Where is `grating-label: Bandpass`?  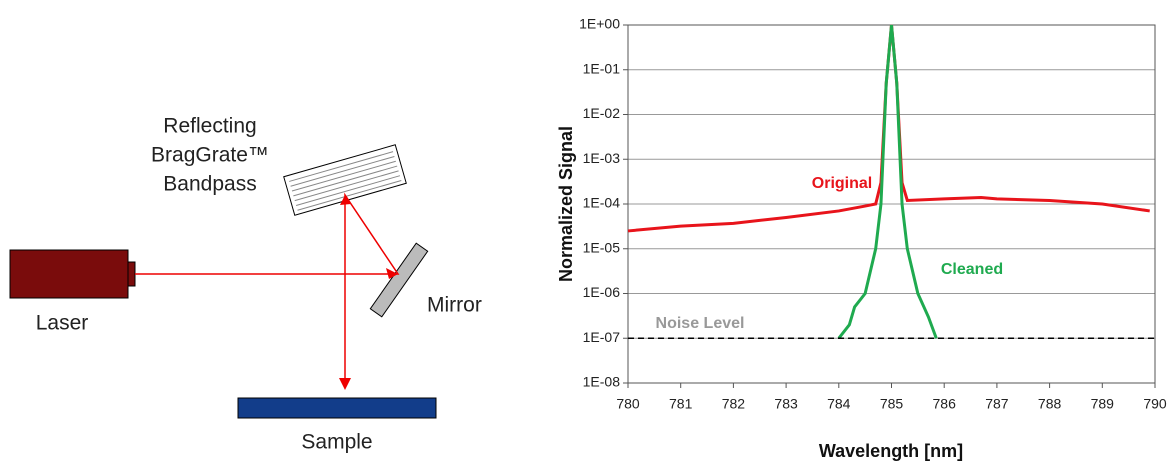
grating-label: Bandpass is located at coordinates (209, 184).